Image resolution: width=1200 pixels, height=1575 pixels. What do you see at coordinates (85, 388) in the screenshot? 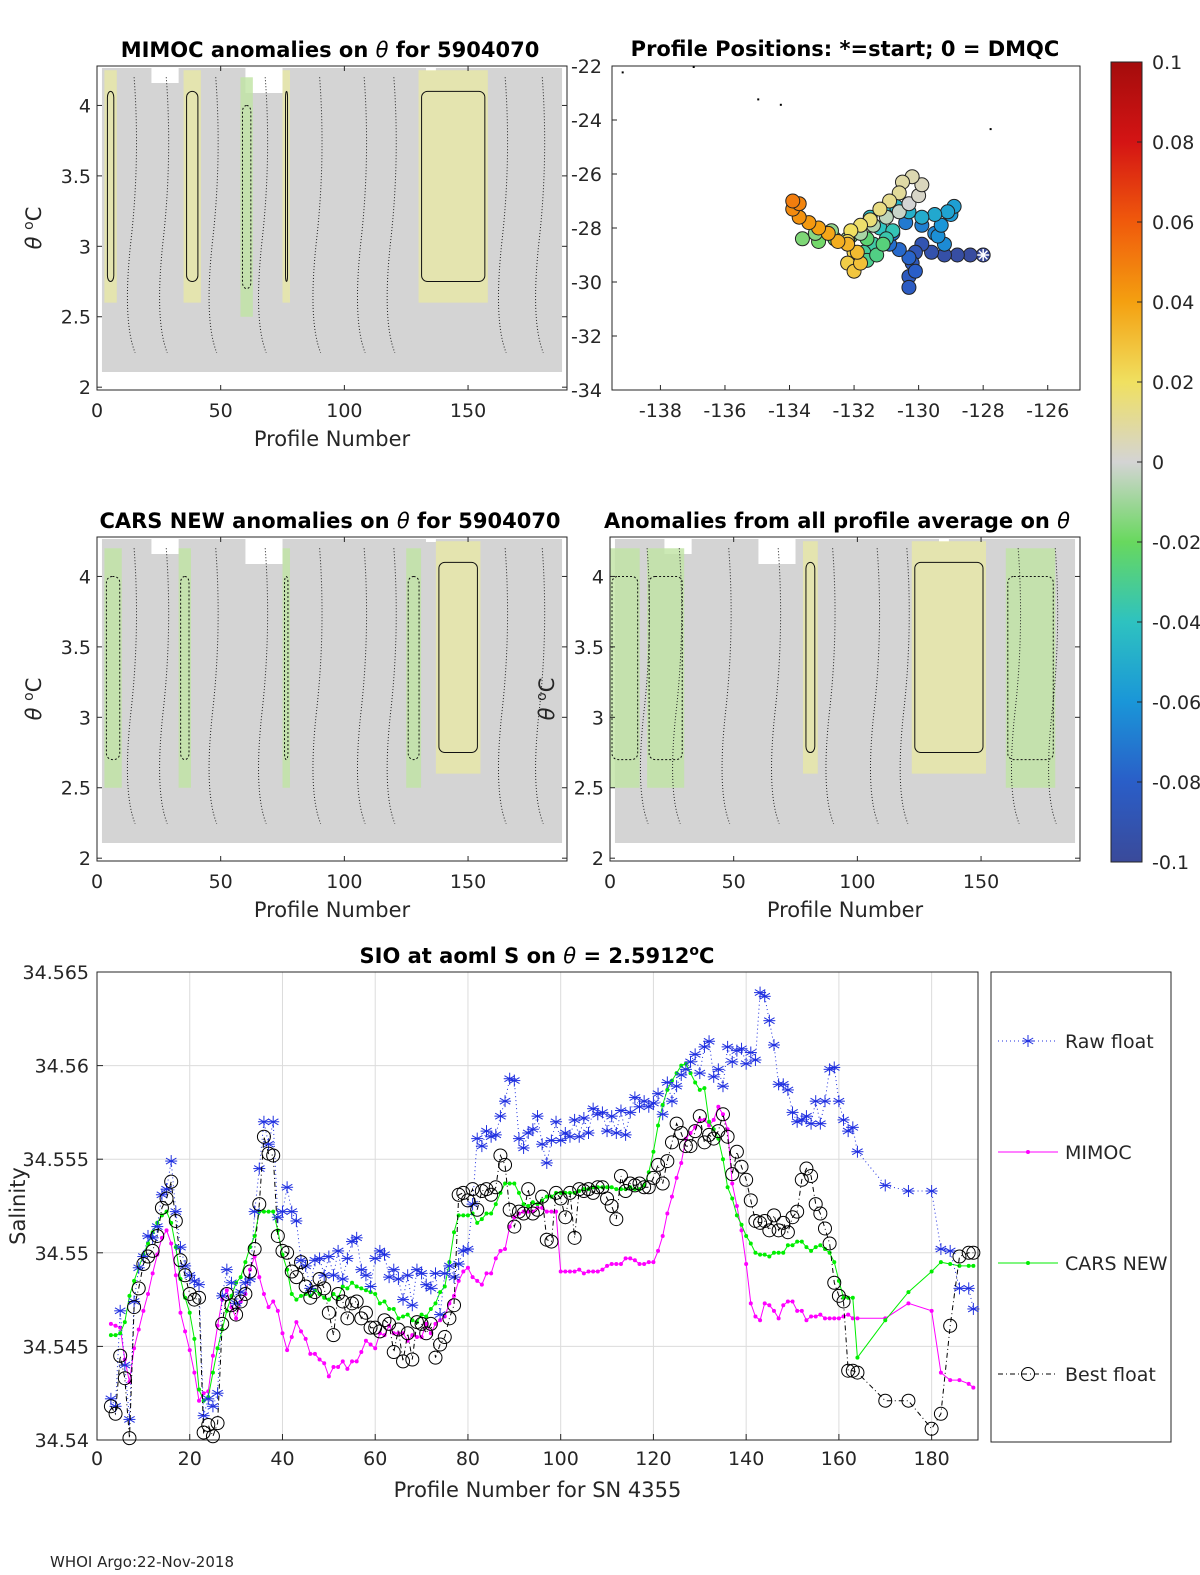
I see `mimoc-ytick-label: 2` at bounding box center [85, 388].